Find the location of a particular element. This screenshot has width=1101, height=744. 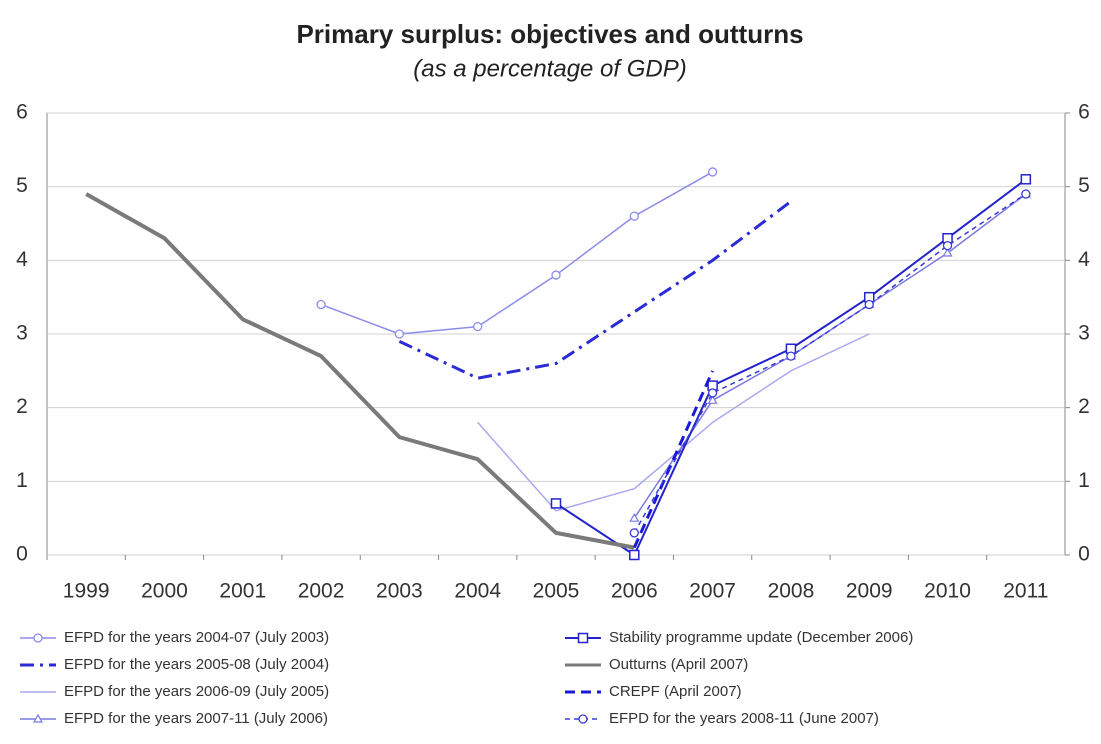

x-tick-label: 1999 is located at coordinates (86, 591).